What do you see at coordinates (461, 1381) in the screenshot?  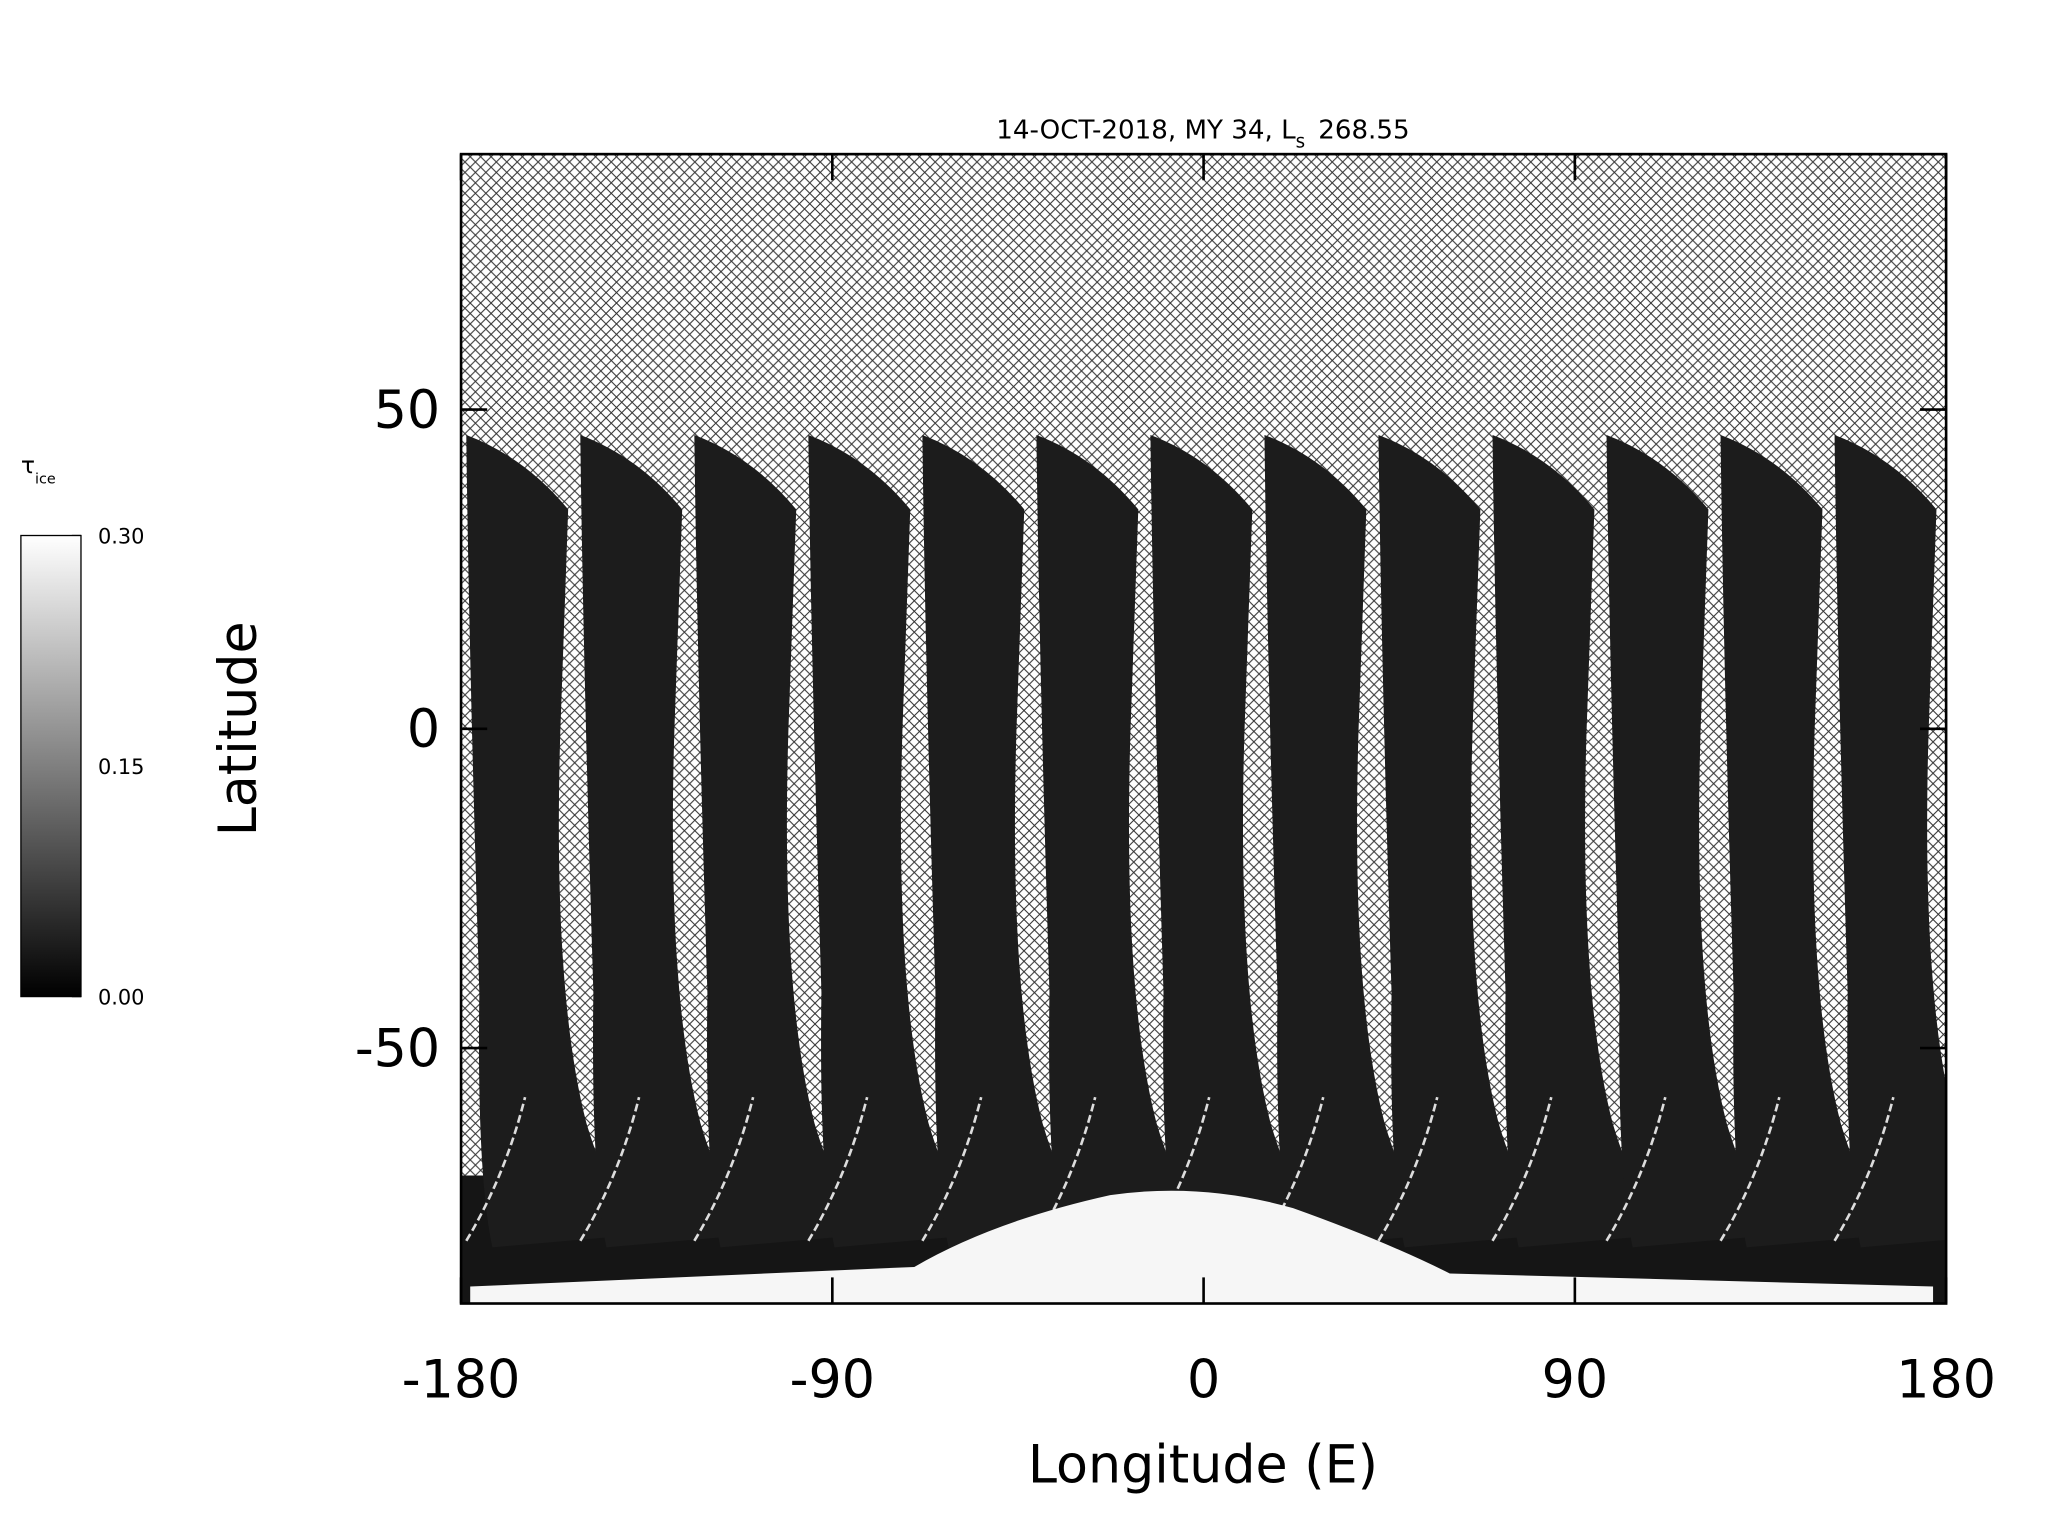 I see `x-tick-label: -180` at bounding box center [461, 1381].